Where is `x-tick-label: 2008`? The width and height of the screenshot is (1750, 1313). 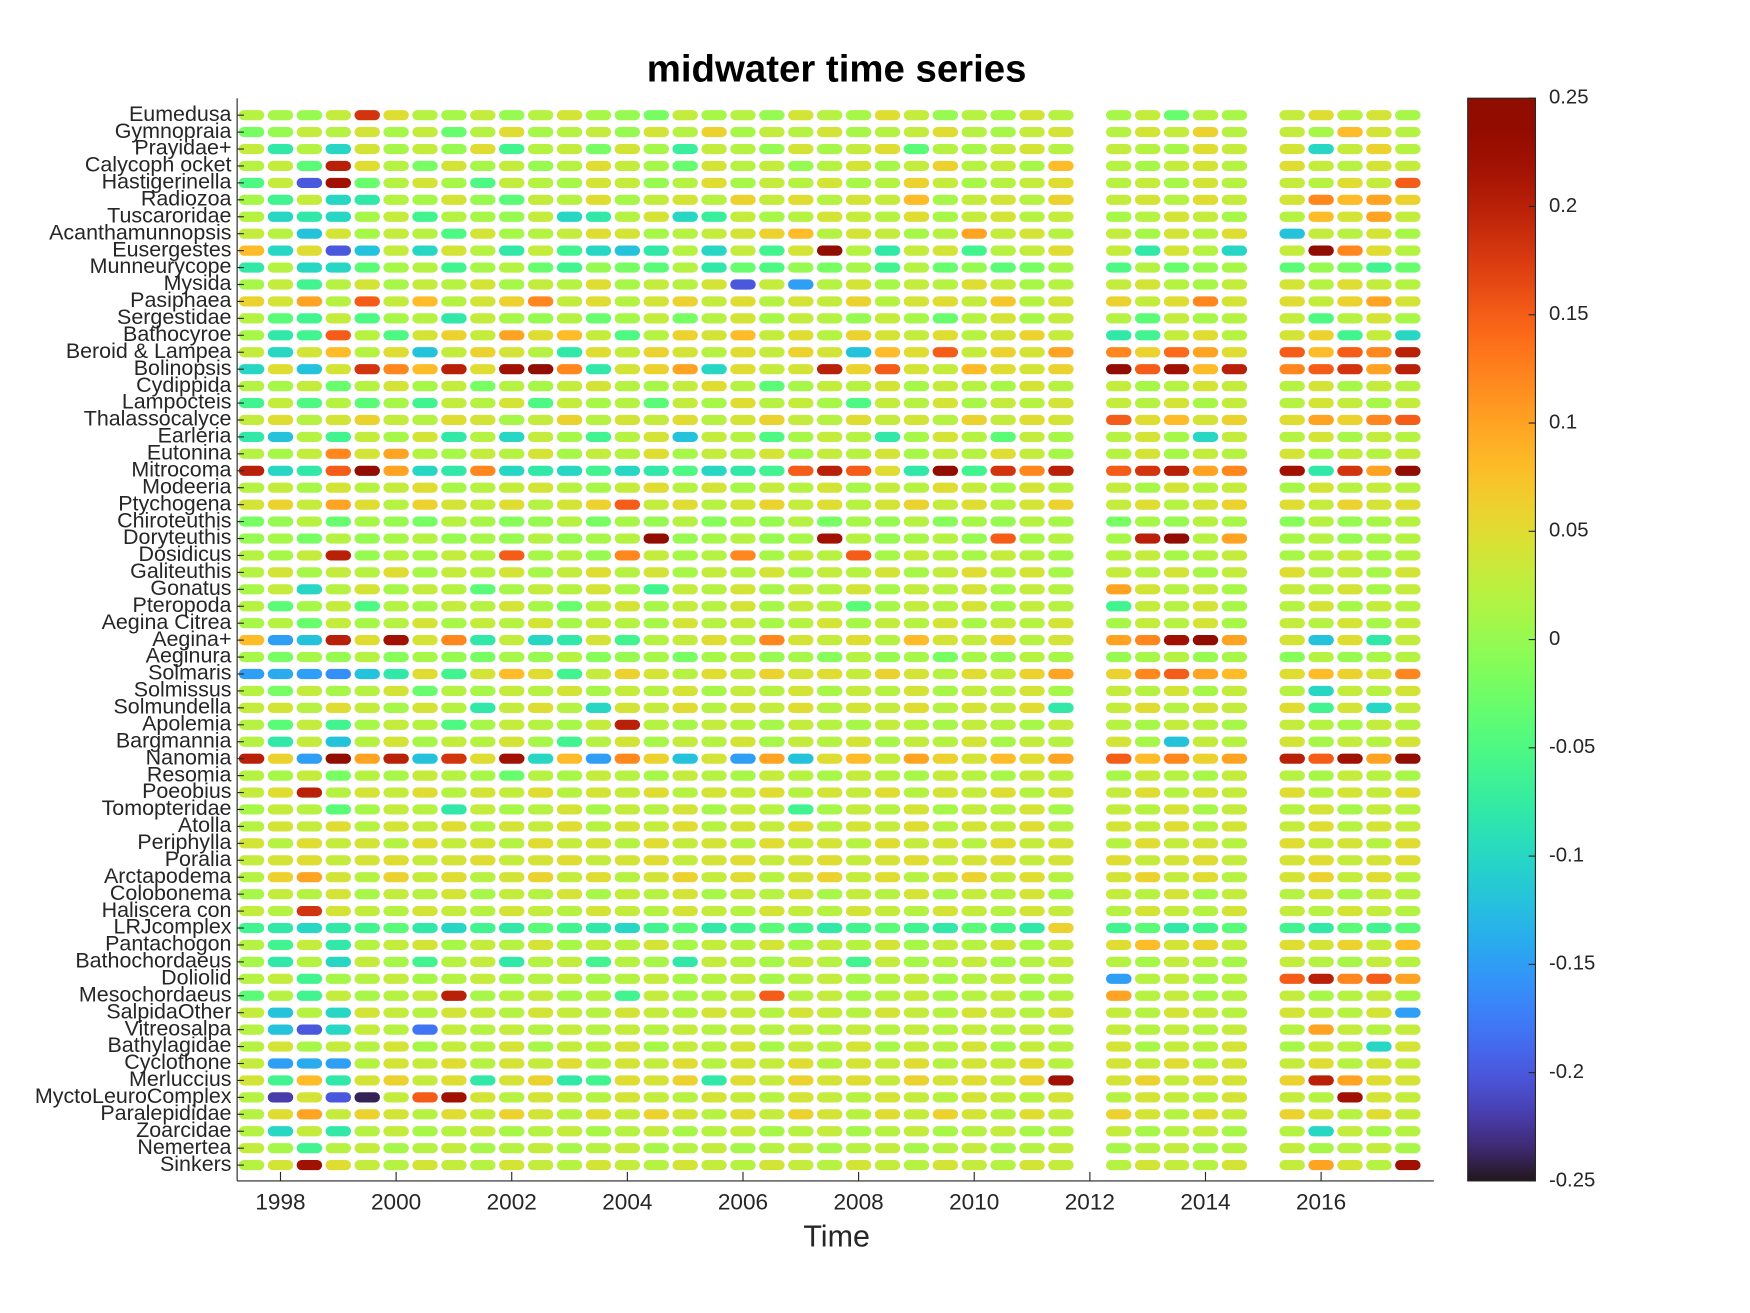 x-tick-label: 2008 is located at coordinates (859, 1201).